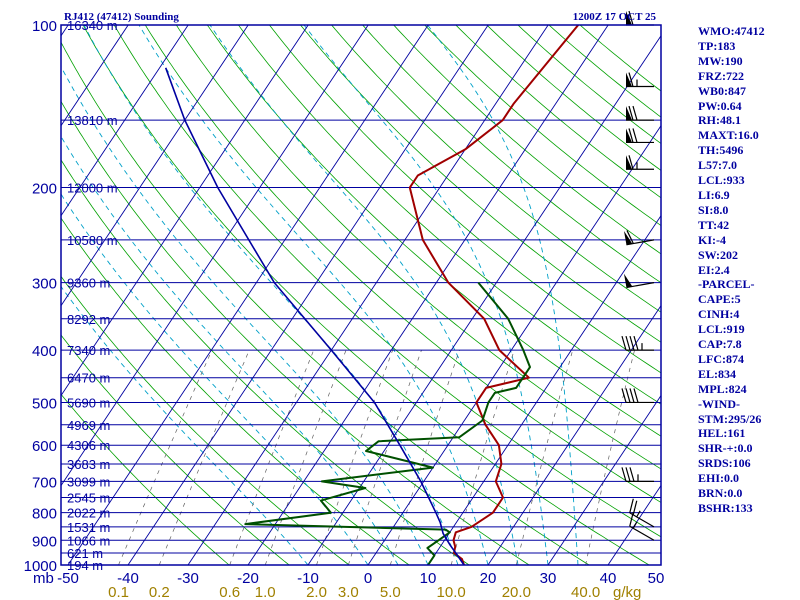  What do you see at coordinates (85, 565) in the screenshot?
I see `height-label: 194 m` at bounding box center [85, 565].